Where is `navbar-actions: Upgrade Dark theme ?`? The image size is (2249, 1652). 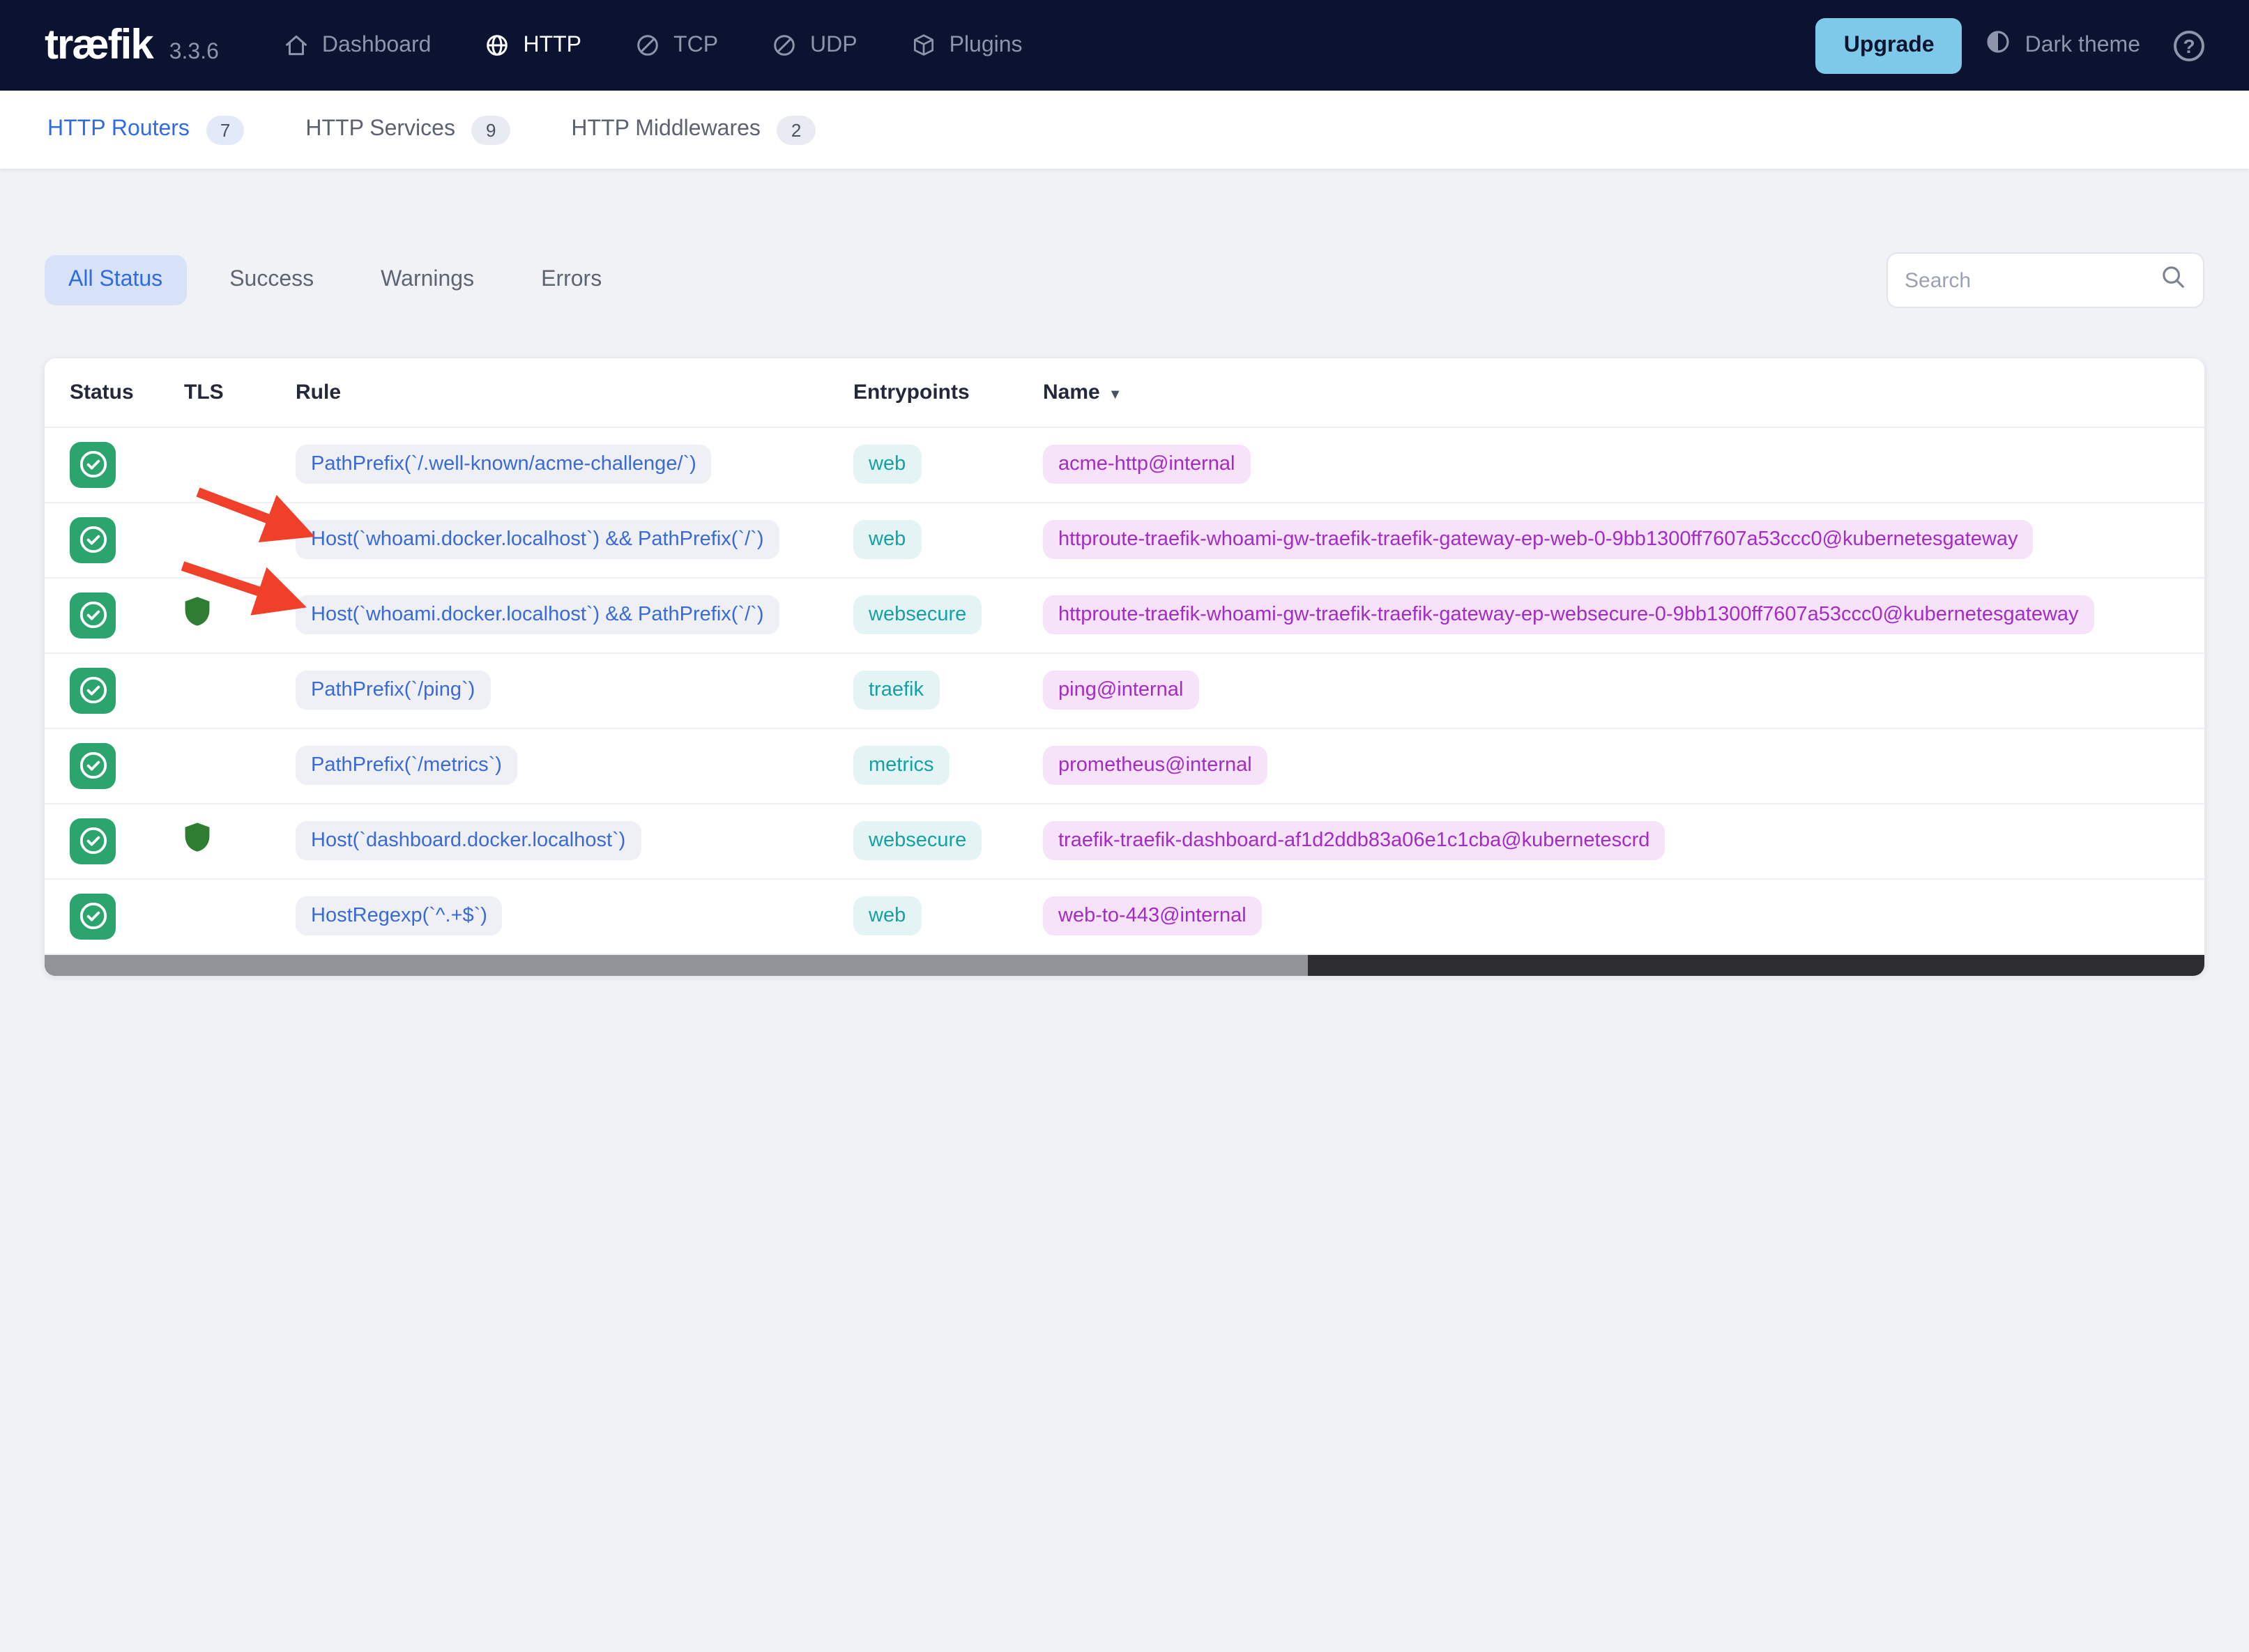 navbar-actions: Upgrade Dark theme ? is located at coordinates (2009, 45).